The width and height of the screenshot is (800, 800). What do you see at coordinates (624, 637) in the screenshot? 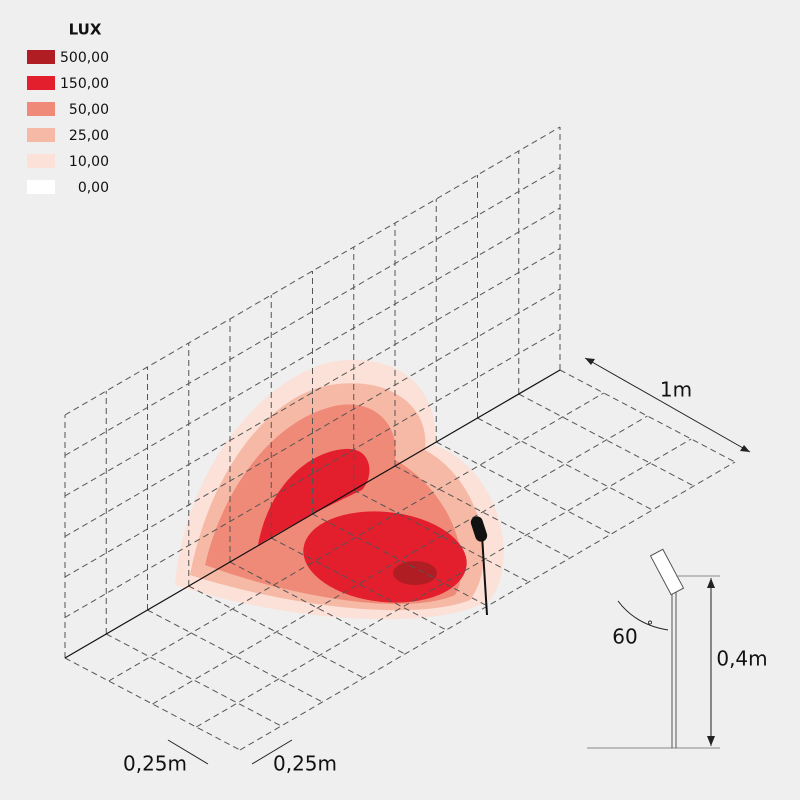
I see `angle-label: 60` at bounding box center [624, 637].